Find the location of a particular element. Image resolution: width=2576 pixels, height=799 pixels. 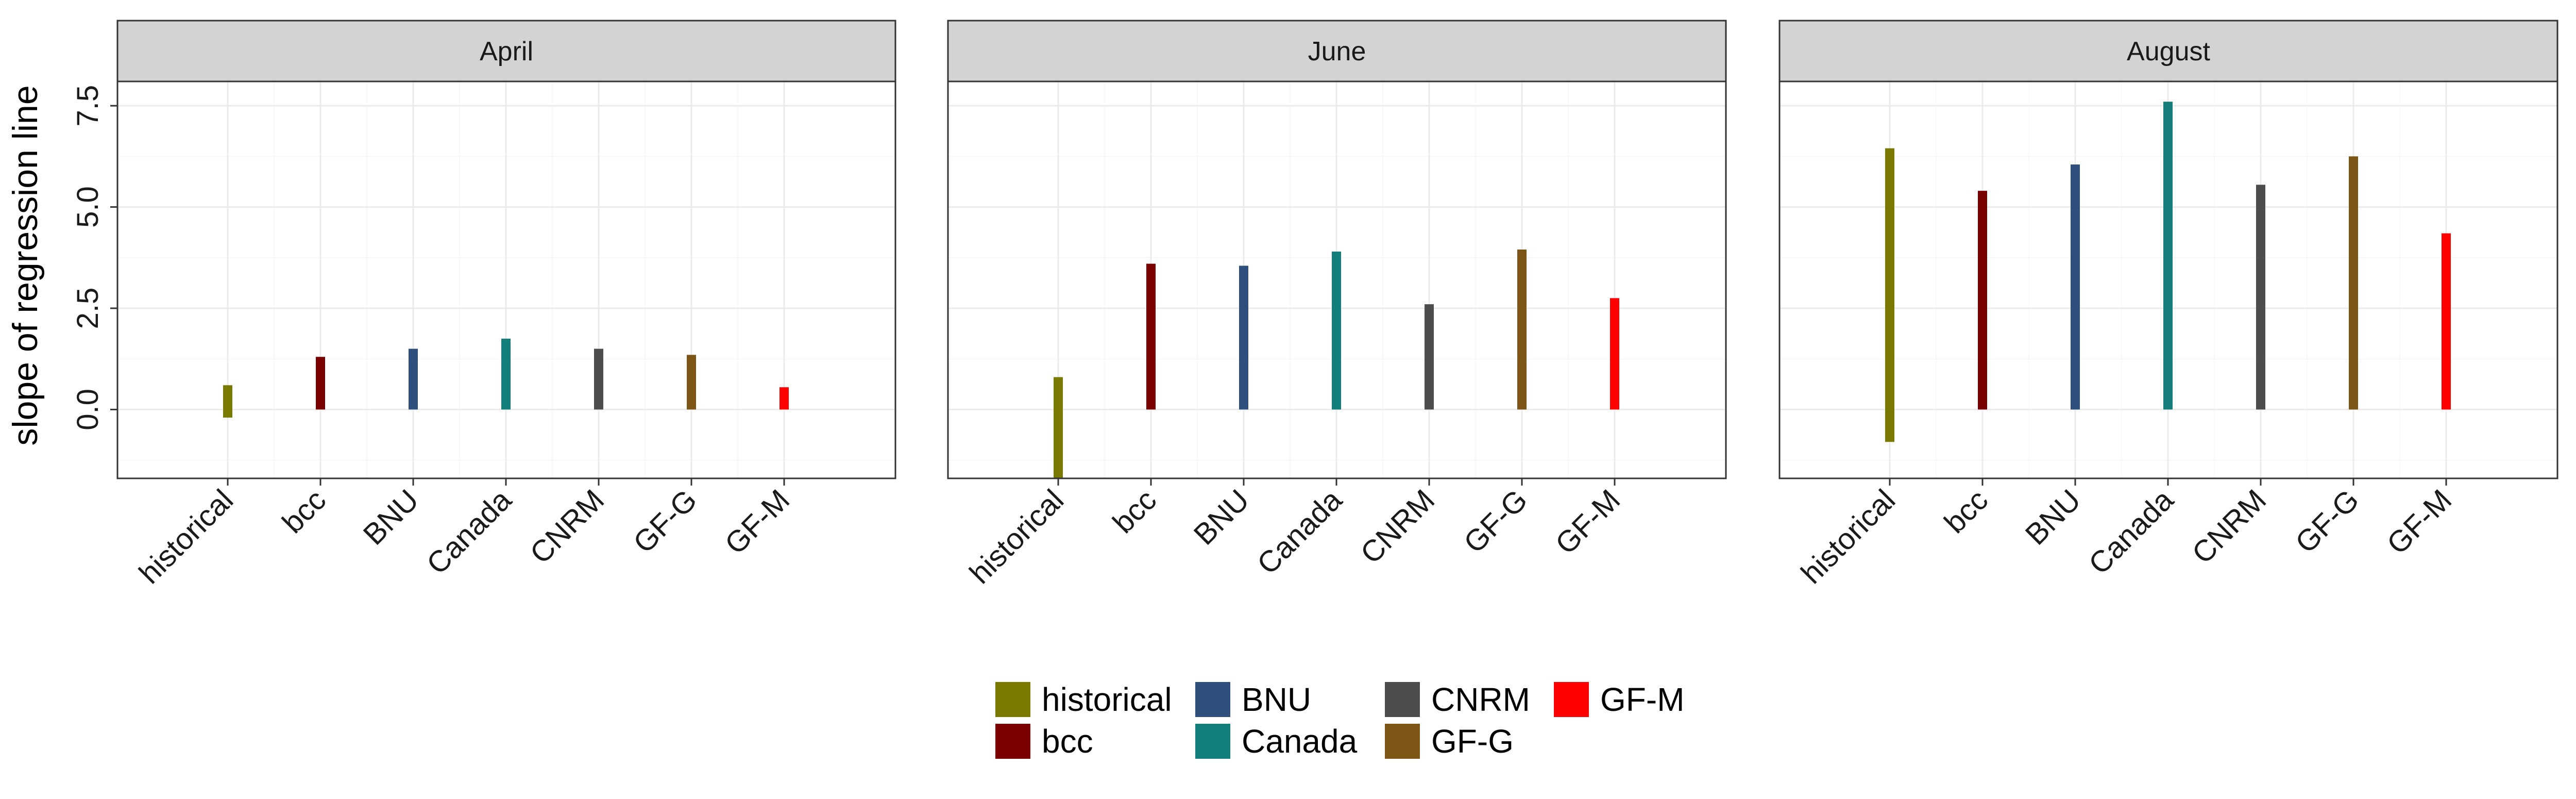

bar-june-cnrm is located at coordinates (1429, 357).